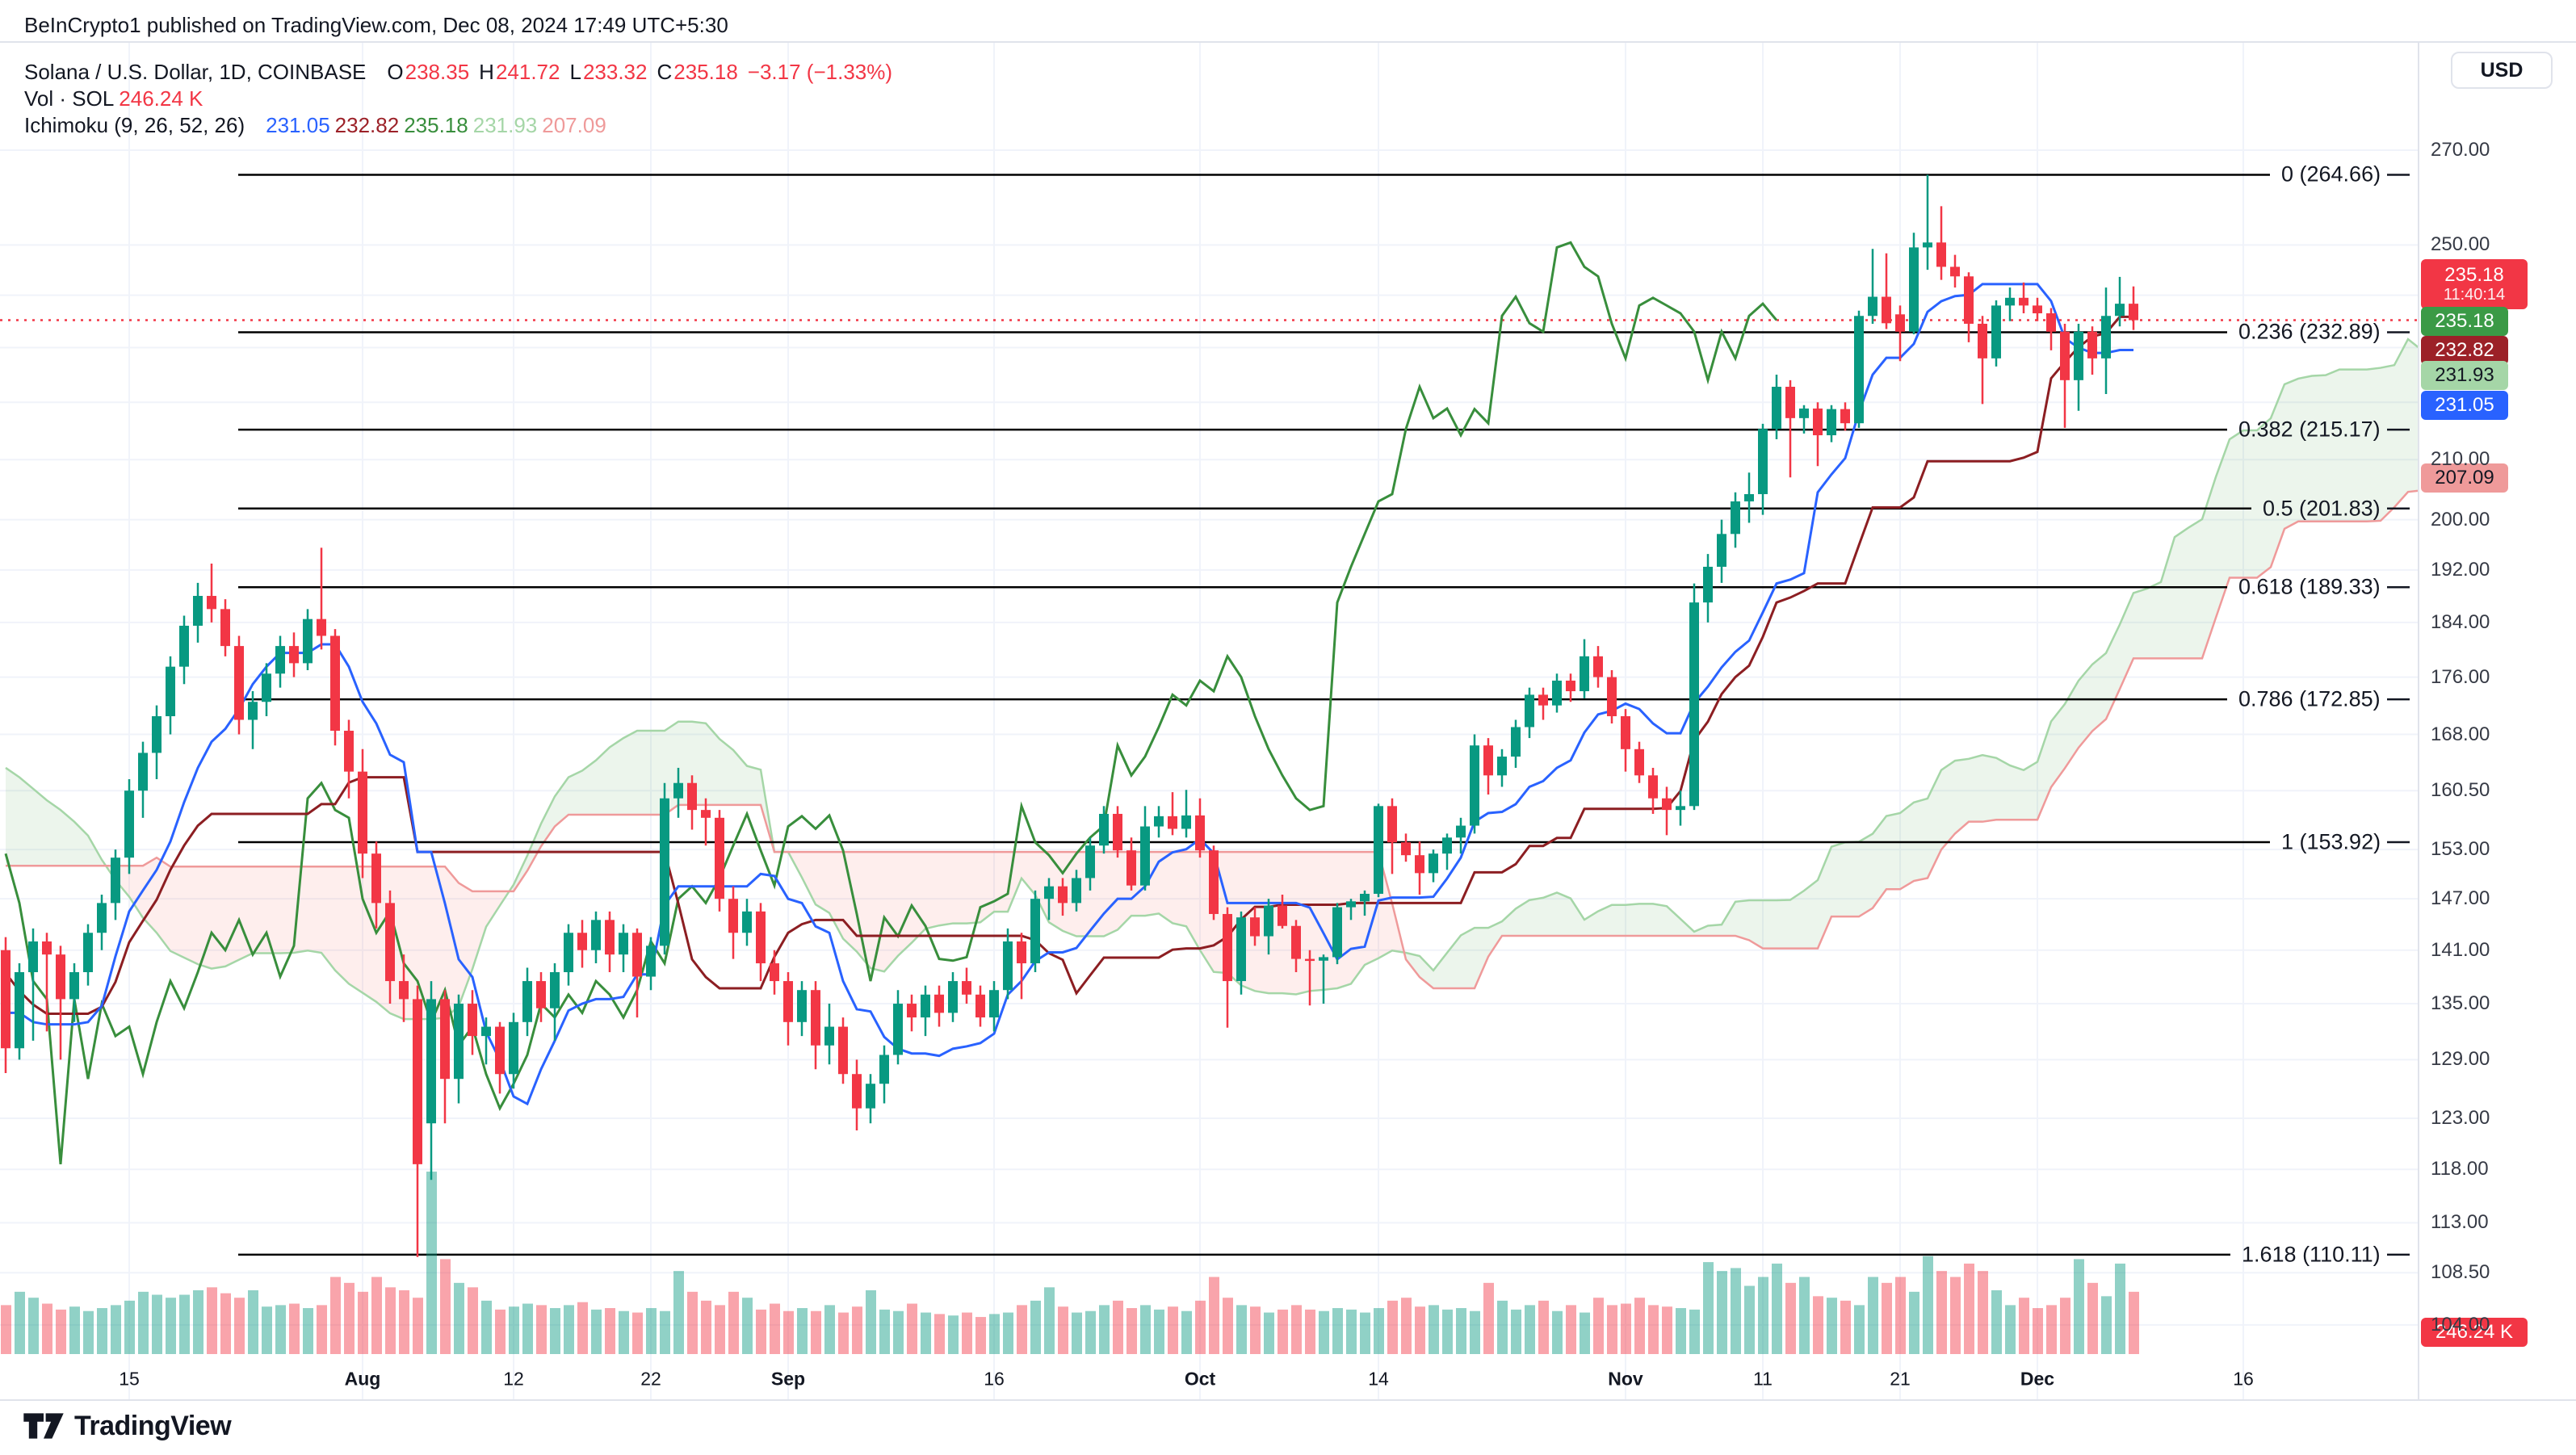 The height and width of the screenshot is (1455, 2576). What do you see at coordinates (298, 125) in the screenshot?
I see `ichimoku-value-0: 231.05` at bounding box center [298, 125].